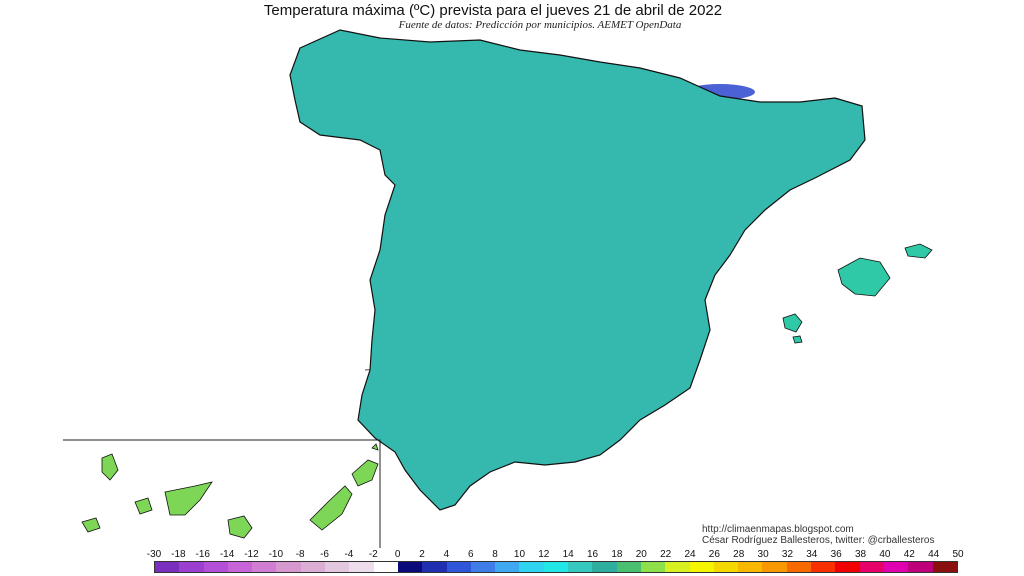 This screenshot has height=576, width=1024. What do you see at coordinates (349, 554) in the screenshot?
I see `legend-label: -4` at bounding box center [349, 554].